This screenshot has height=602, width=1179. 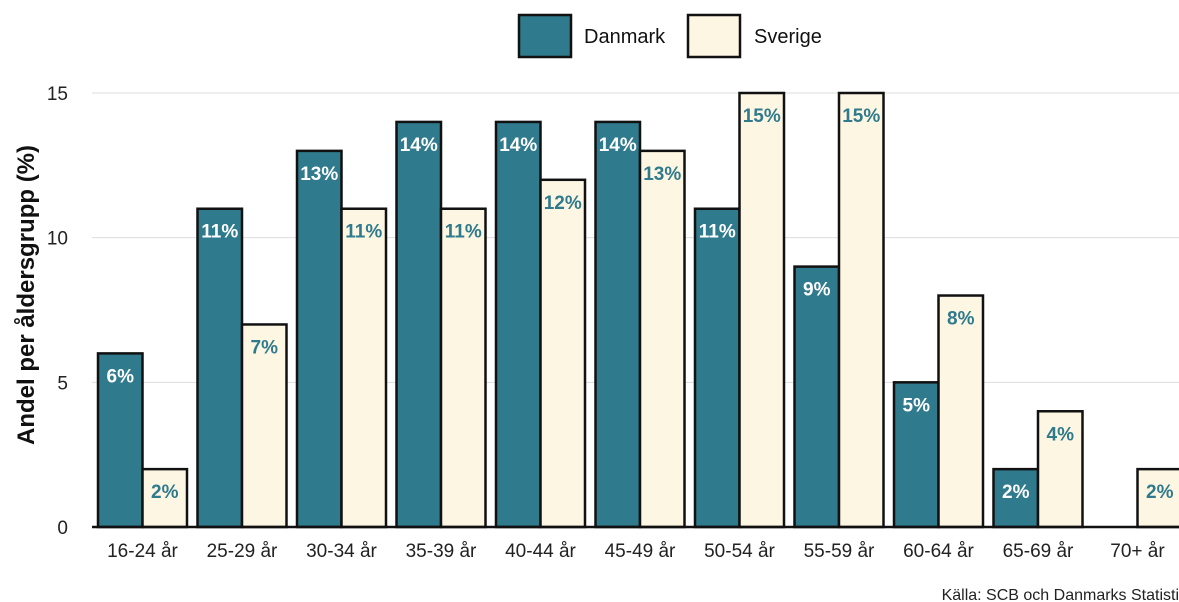 I want to click on data-label-danmark: 9%, so click(x=817, y=290).